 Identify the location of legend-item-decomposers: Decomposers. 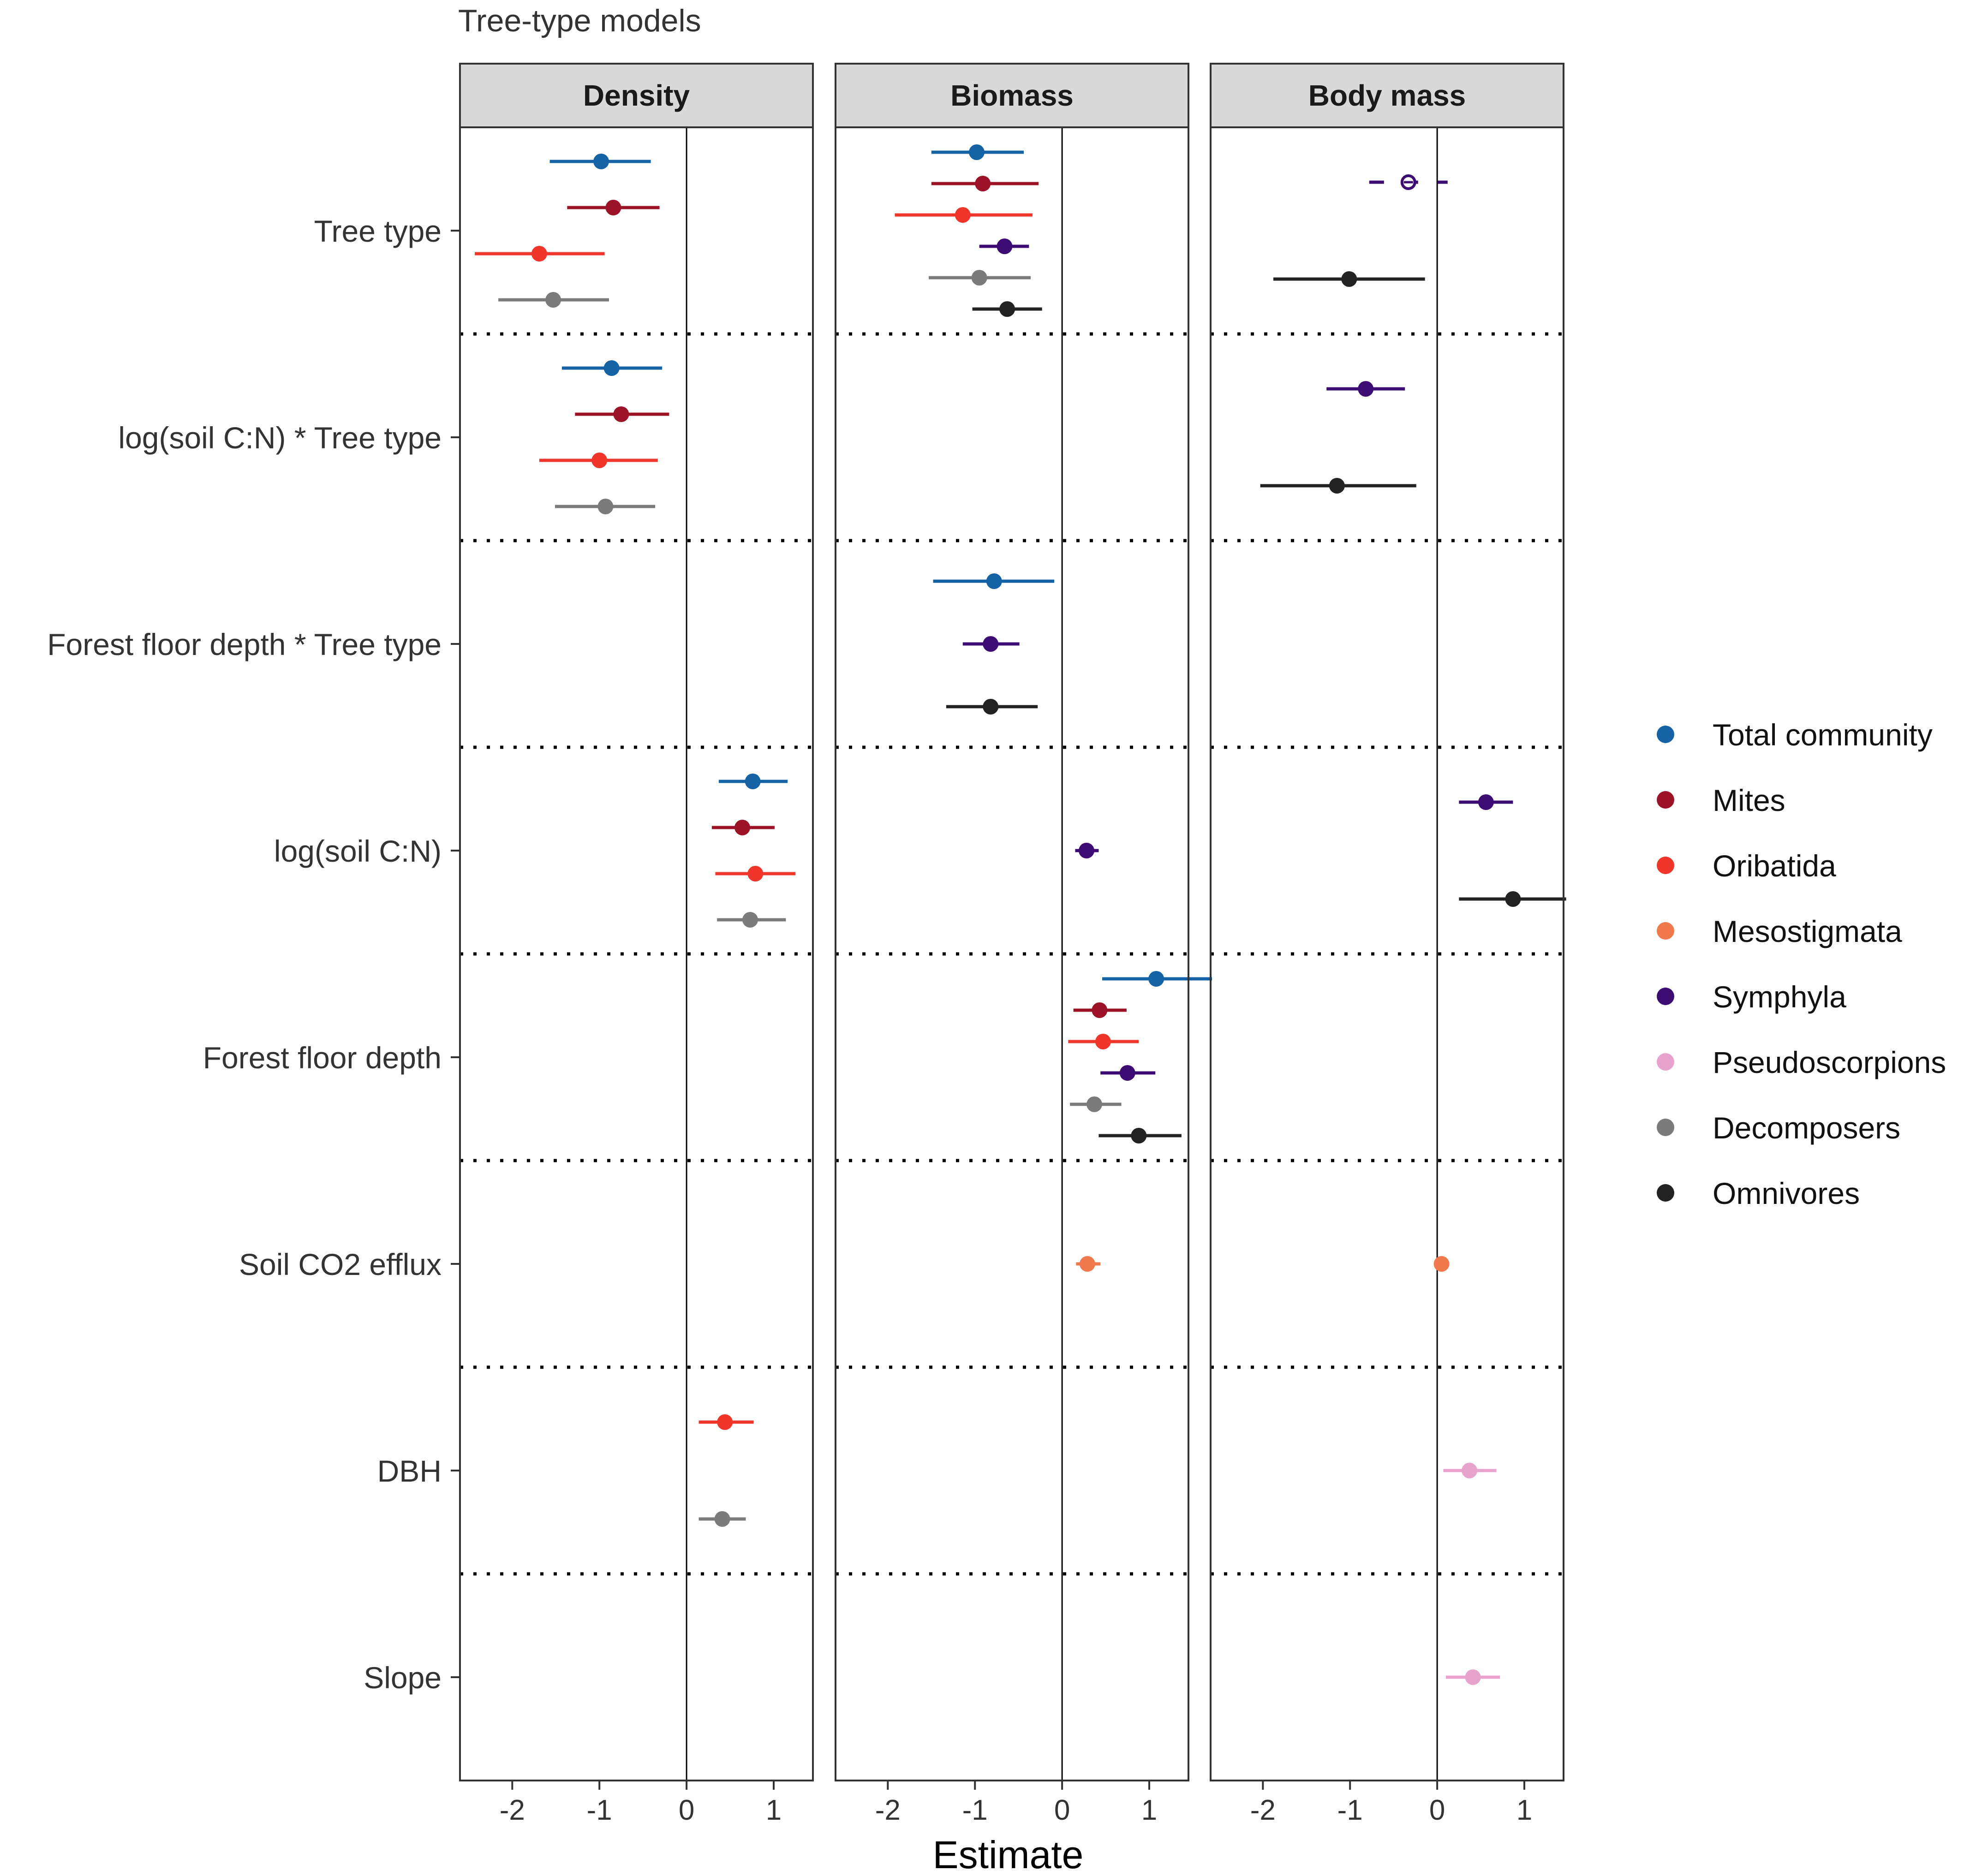
(1779, 1128).